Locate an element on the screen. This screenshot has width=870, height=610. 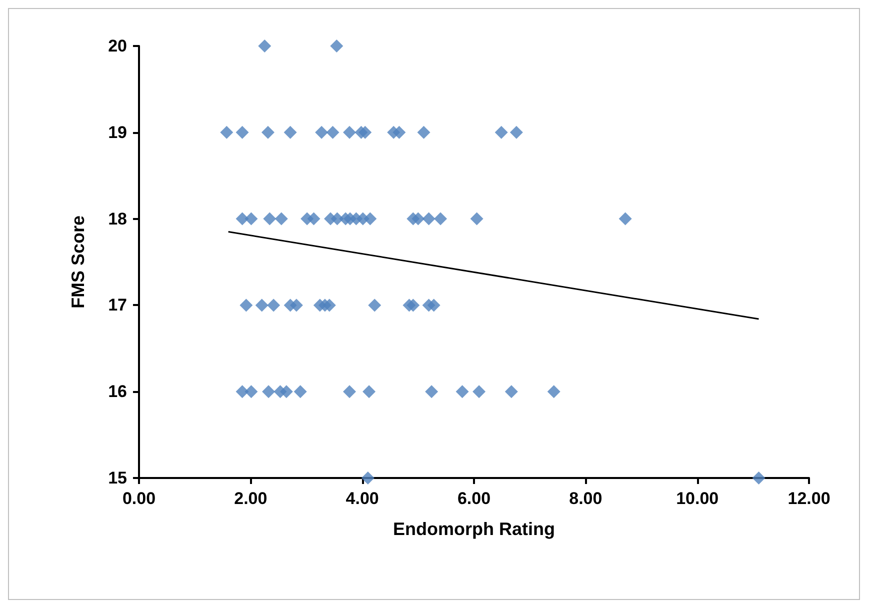
x-tick-label: 8.00 is located at coordinates (585, 498).